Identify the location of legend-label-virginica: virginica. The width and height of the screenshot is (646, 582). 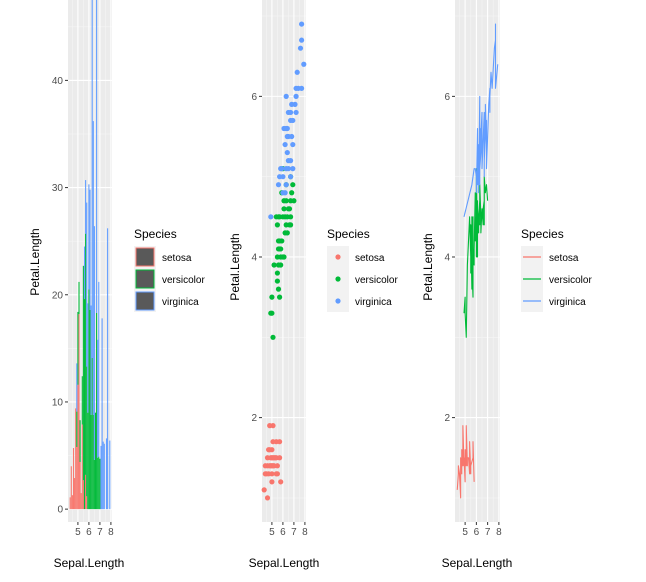
(180, 302).